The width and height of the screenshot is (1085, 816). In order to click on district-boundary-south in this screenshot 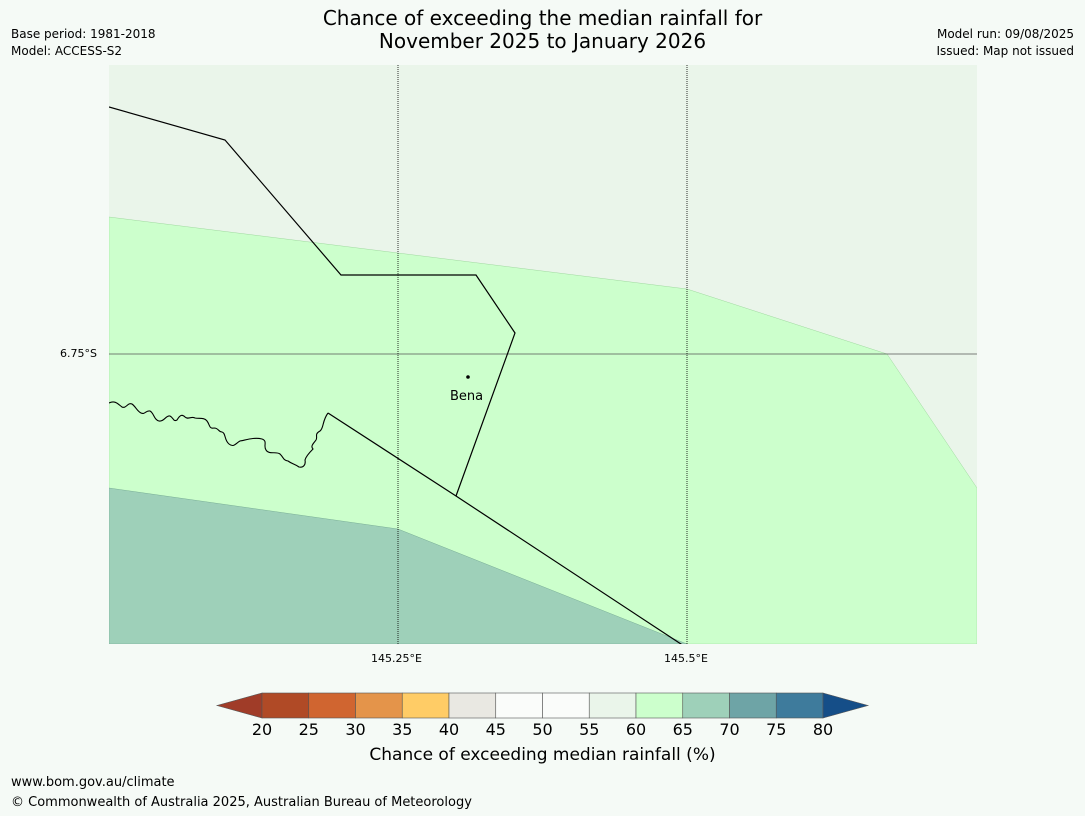, I will do `click(505, 528)`.